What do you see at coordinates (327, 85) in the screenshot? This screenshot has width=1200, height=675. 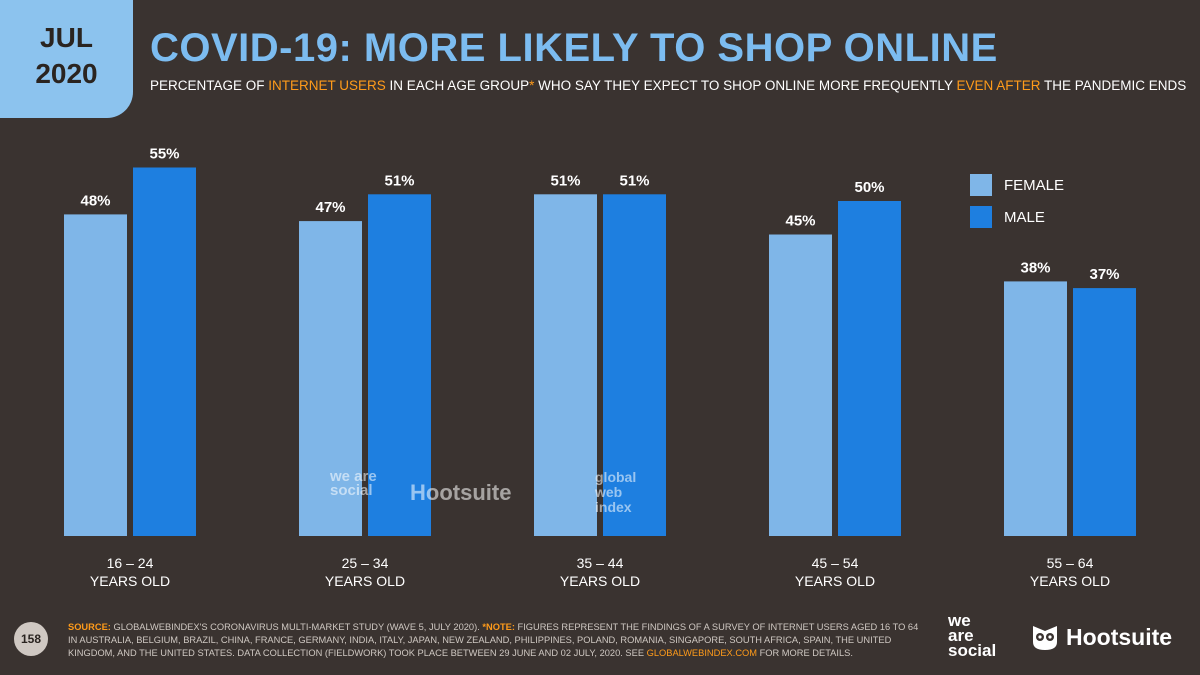 I see `subtitle-highlight: INTERNET USERS` at bounding box center [327, 85].